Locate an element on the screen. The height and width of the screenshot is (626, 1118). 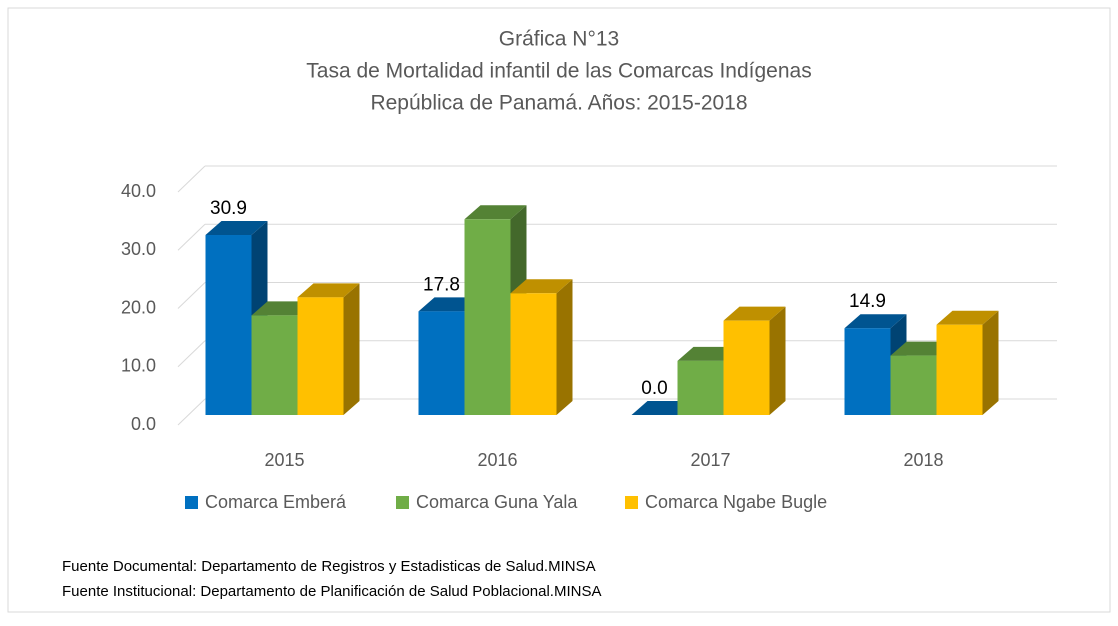
legend-label: Comarca Emberá is located at coordinates (276, 502).